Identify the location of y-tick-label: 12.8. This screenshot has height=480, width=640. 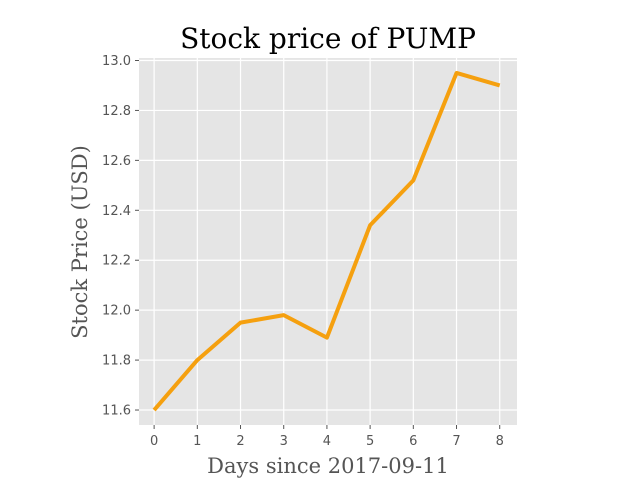
(116, 111).